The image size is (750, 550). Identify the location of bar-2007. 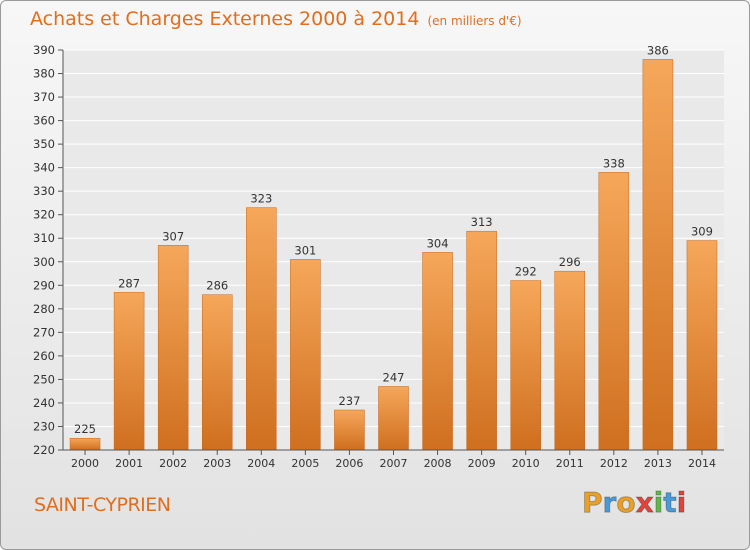
(393, 418).